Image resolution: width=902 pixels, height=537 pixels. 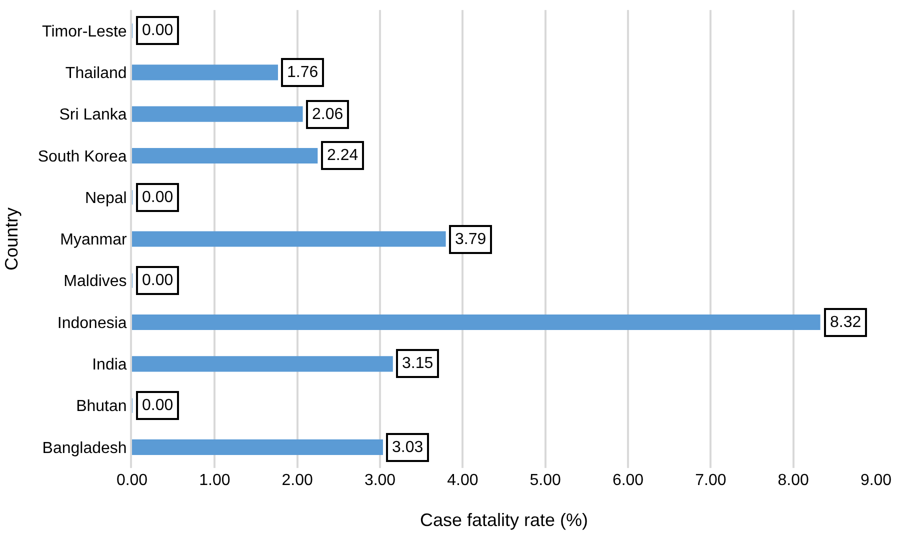 What do you see at coordinates (105, 198) in the screenshot?
I see `y-tick-label: Nepal` at bounding box center [105, 198].